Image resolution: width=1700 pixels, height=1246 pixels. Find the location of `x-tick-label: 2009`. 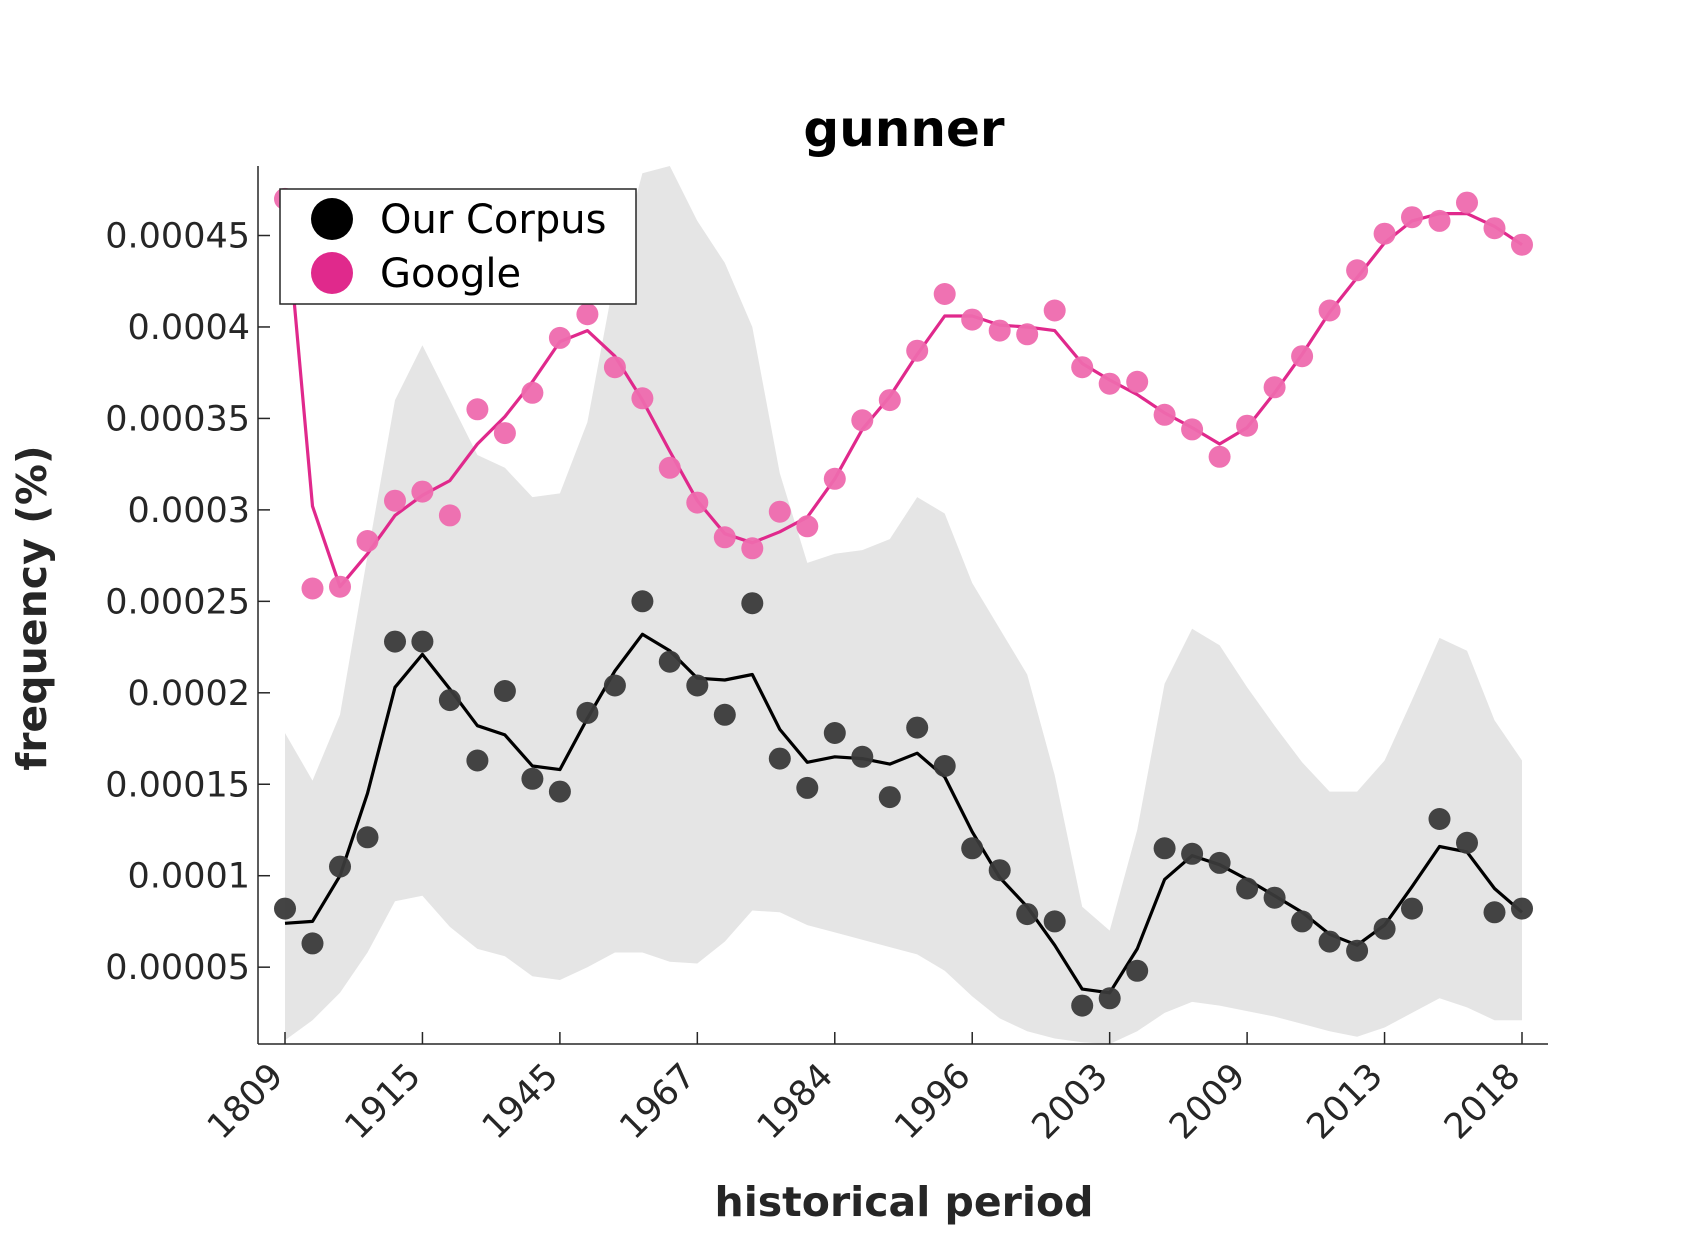

x-tick-label: 2009 is located at coordinates (1207, 1101).